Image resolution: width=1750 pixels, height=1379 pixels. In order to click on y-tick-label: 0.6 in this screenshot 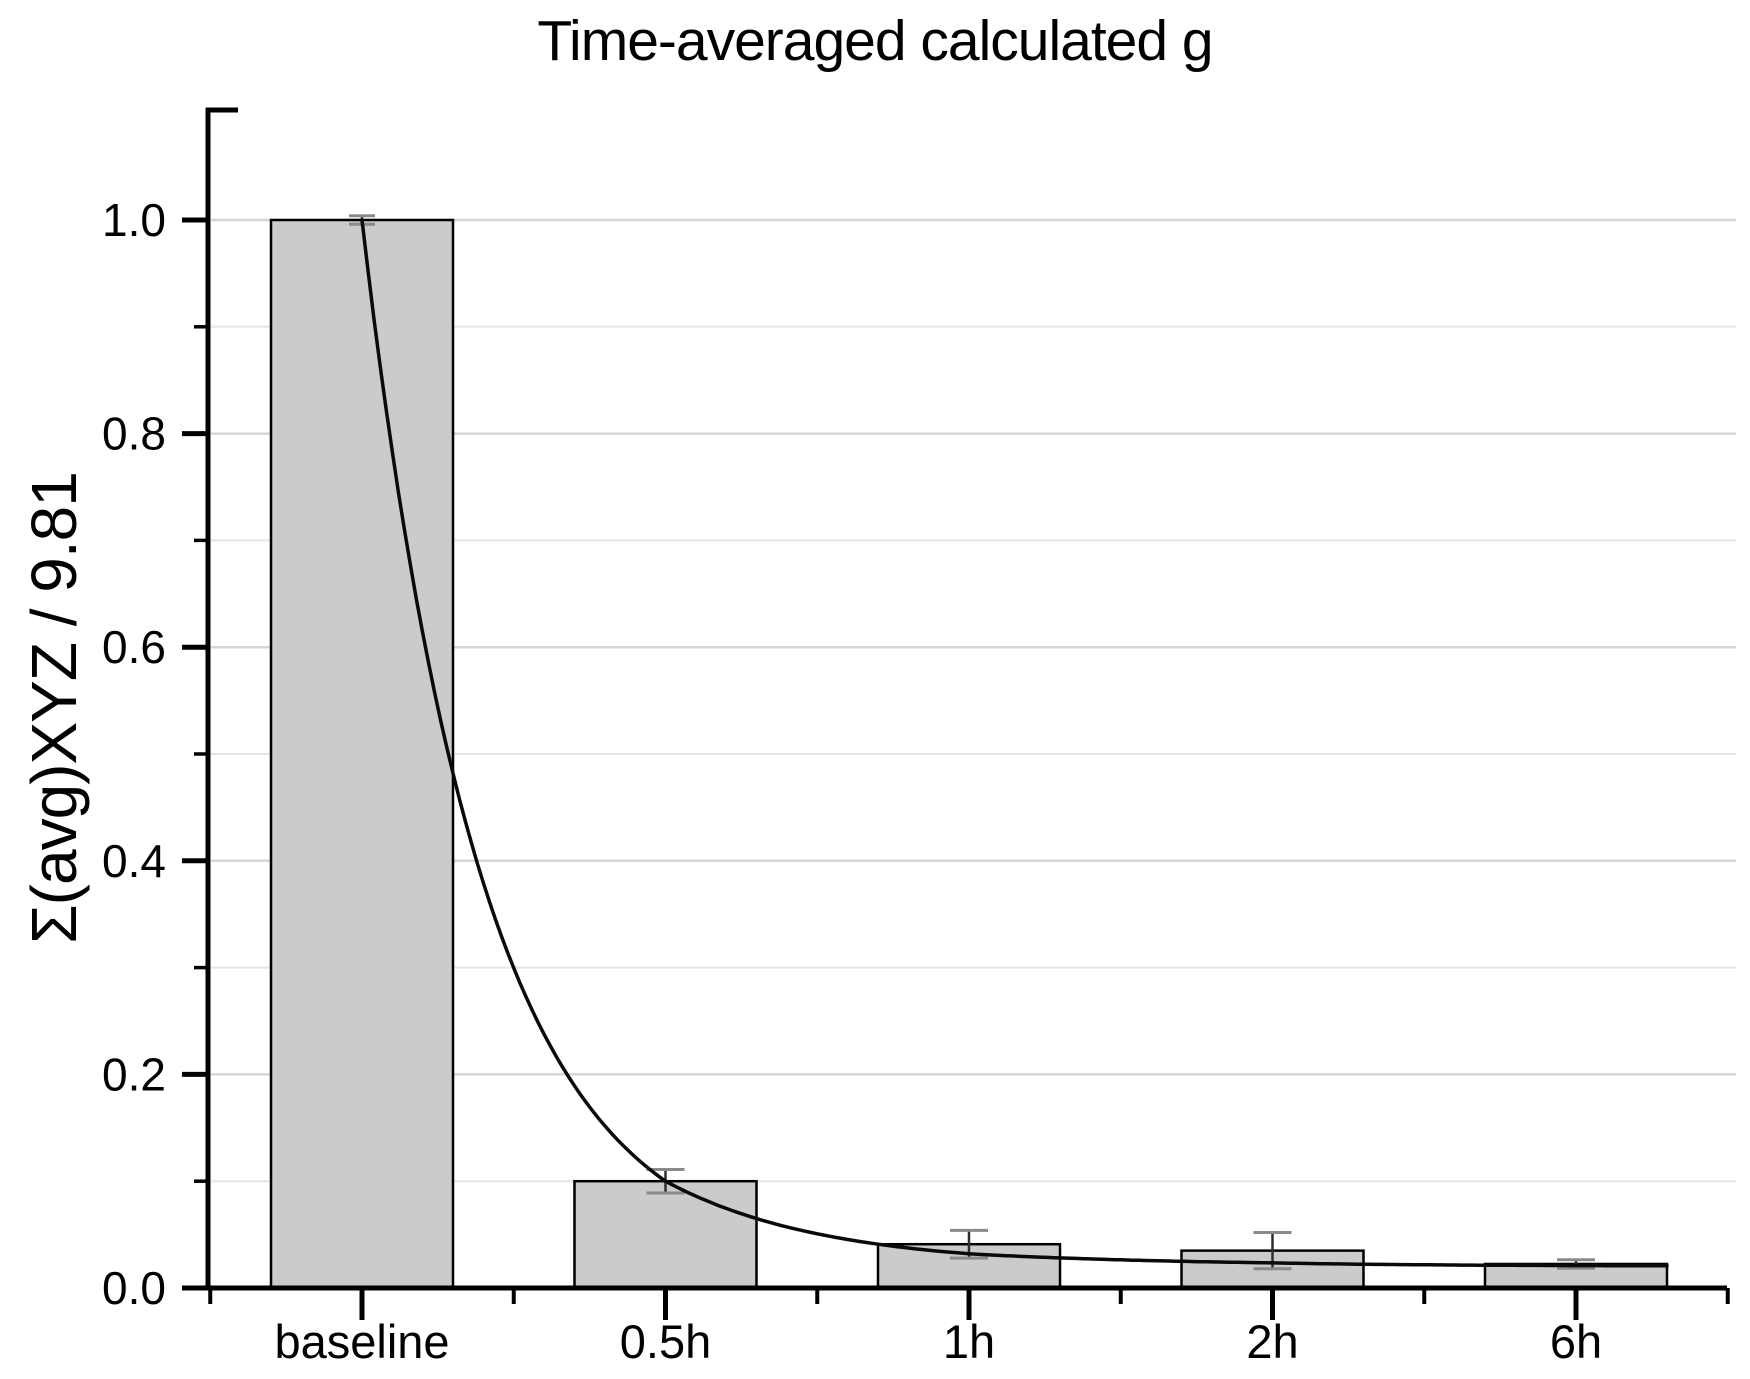, I will do `click(134, 647)`.